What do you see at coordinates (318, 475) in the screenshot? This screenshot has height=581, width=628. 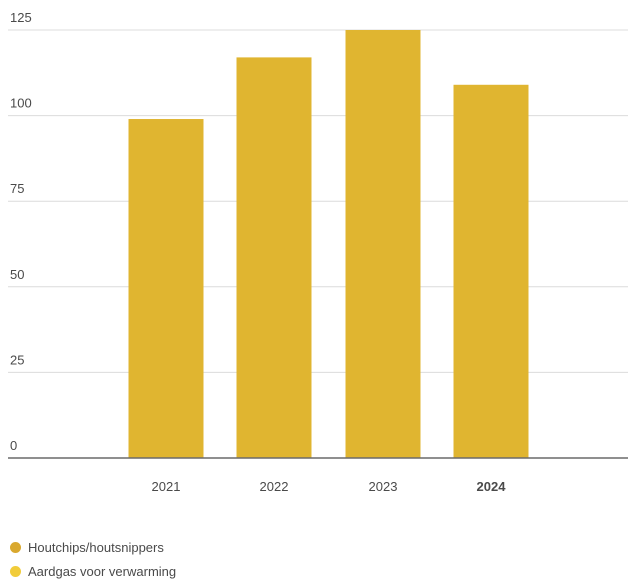 I see `x-axis: 2021 2022 2023 2024` at bounding box center [318, 475].